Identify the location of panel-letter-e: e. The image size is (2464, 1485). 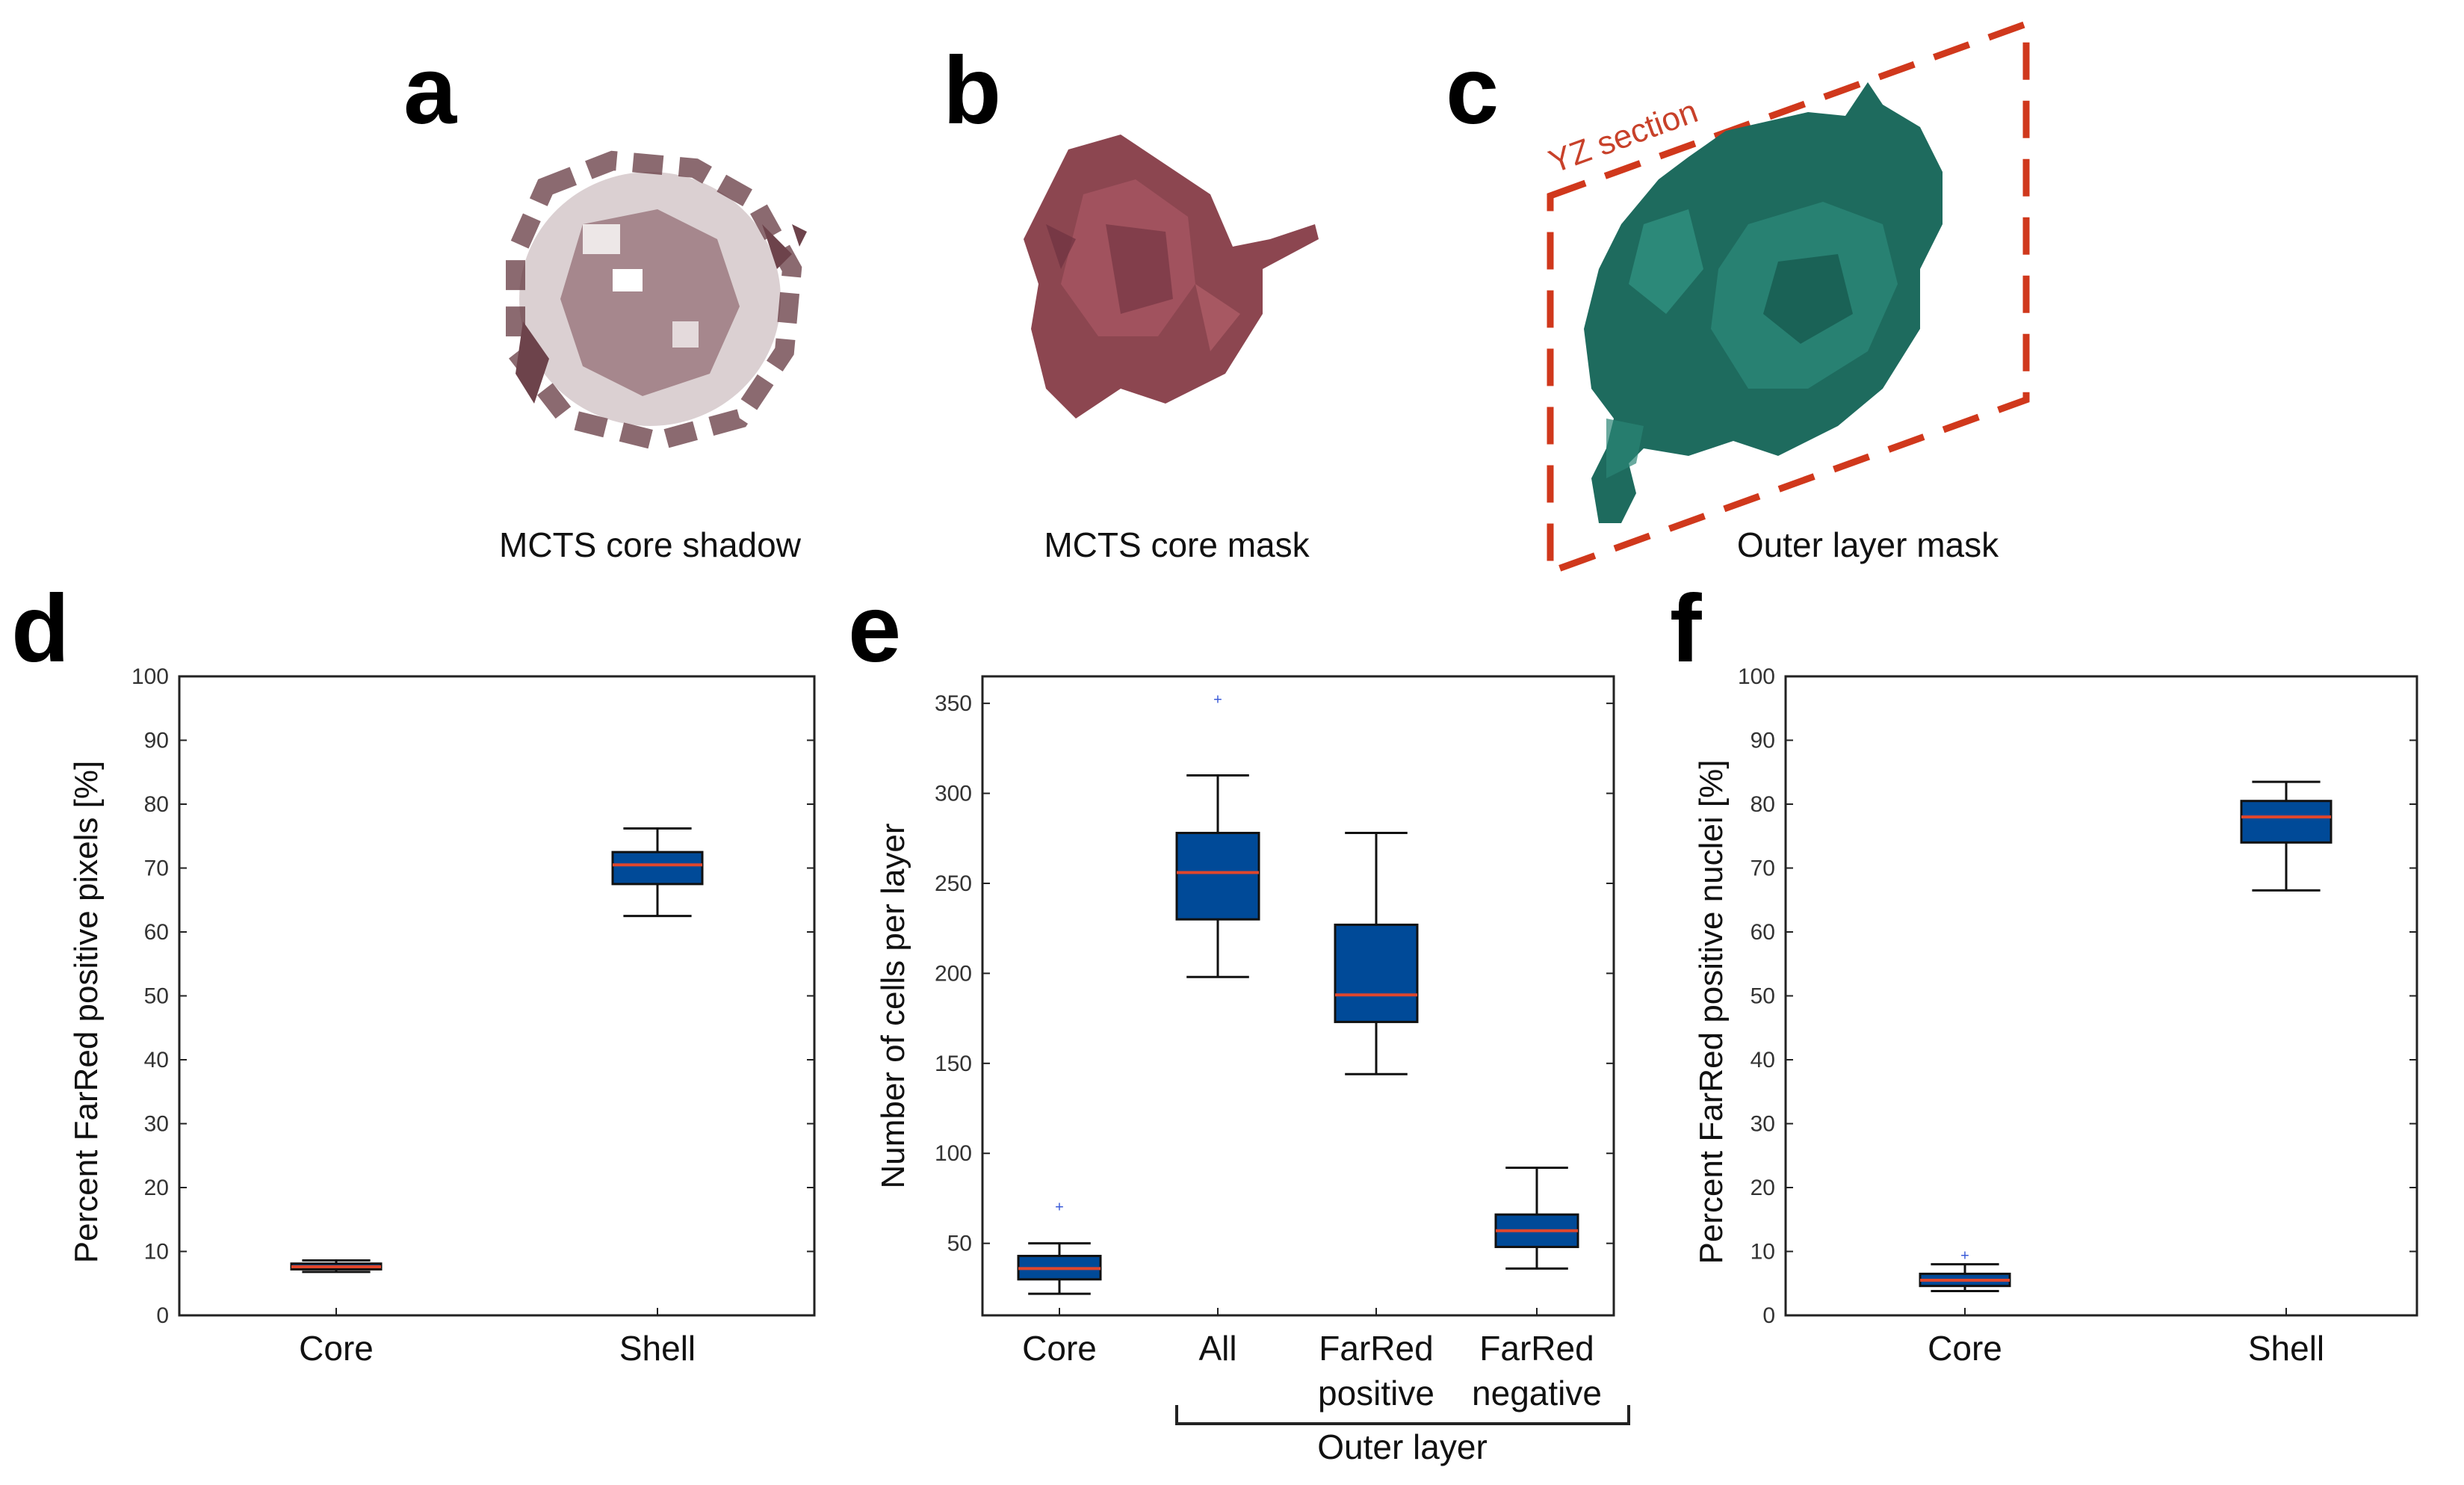
(875, 629).